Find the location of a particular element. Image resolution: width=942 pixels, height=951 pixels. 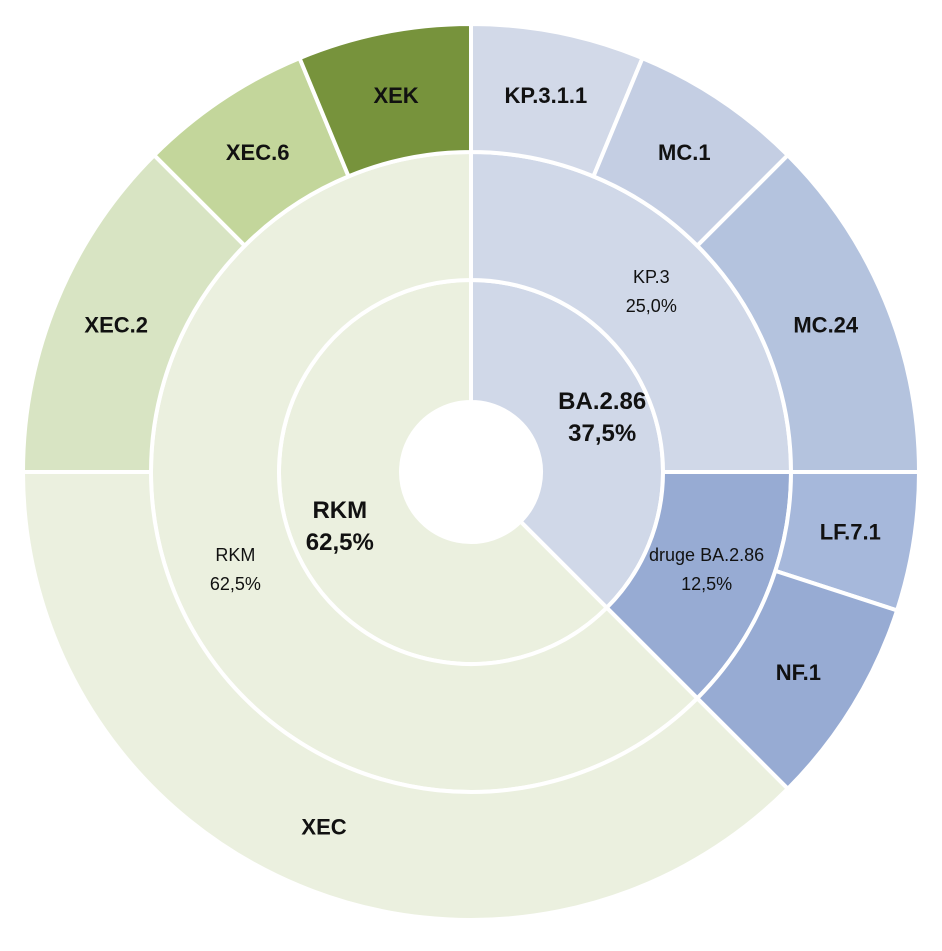

segment-name: MC.24 is located at coordinates (826, 325).